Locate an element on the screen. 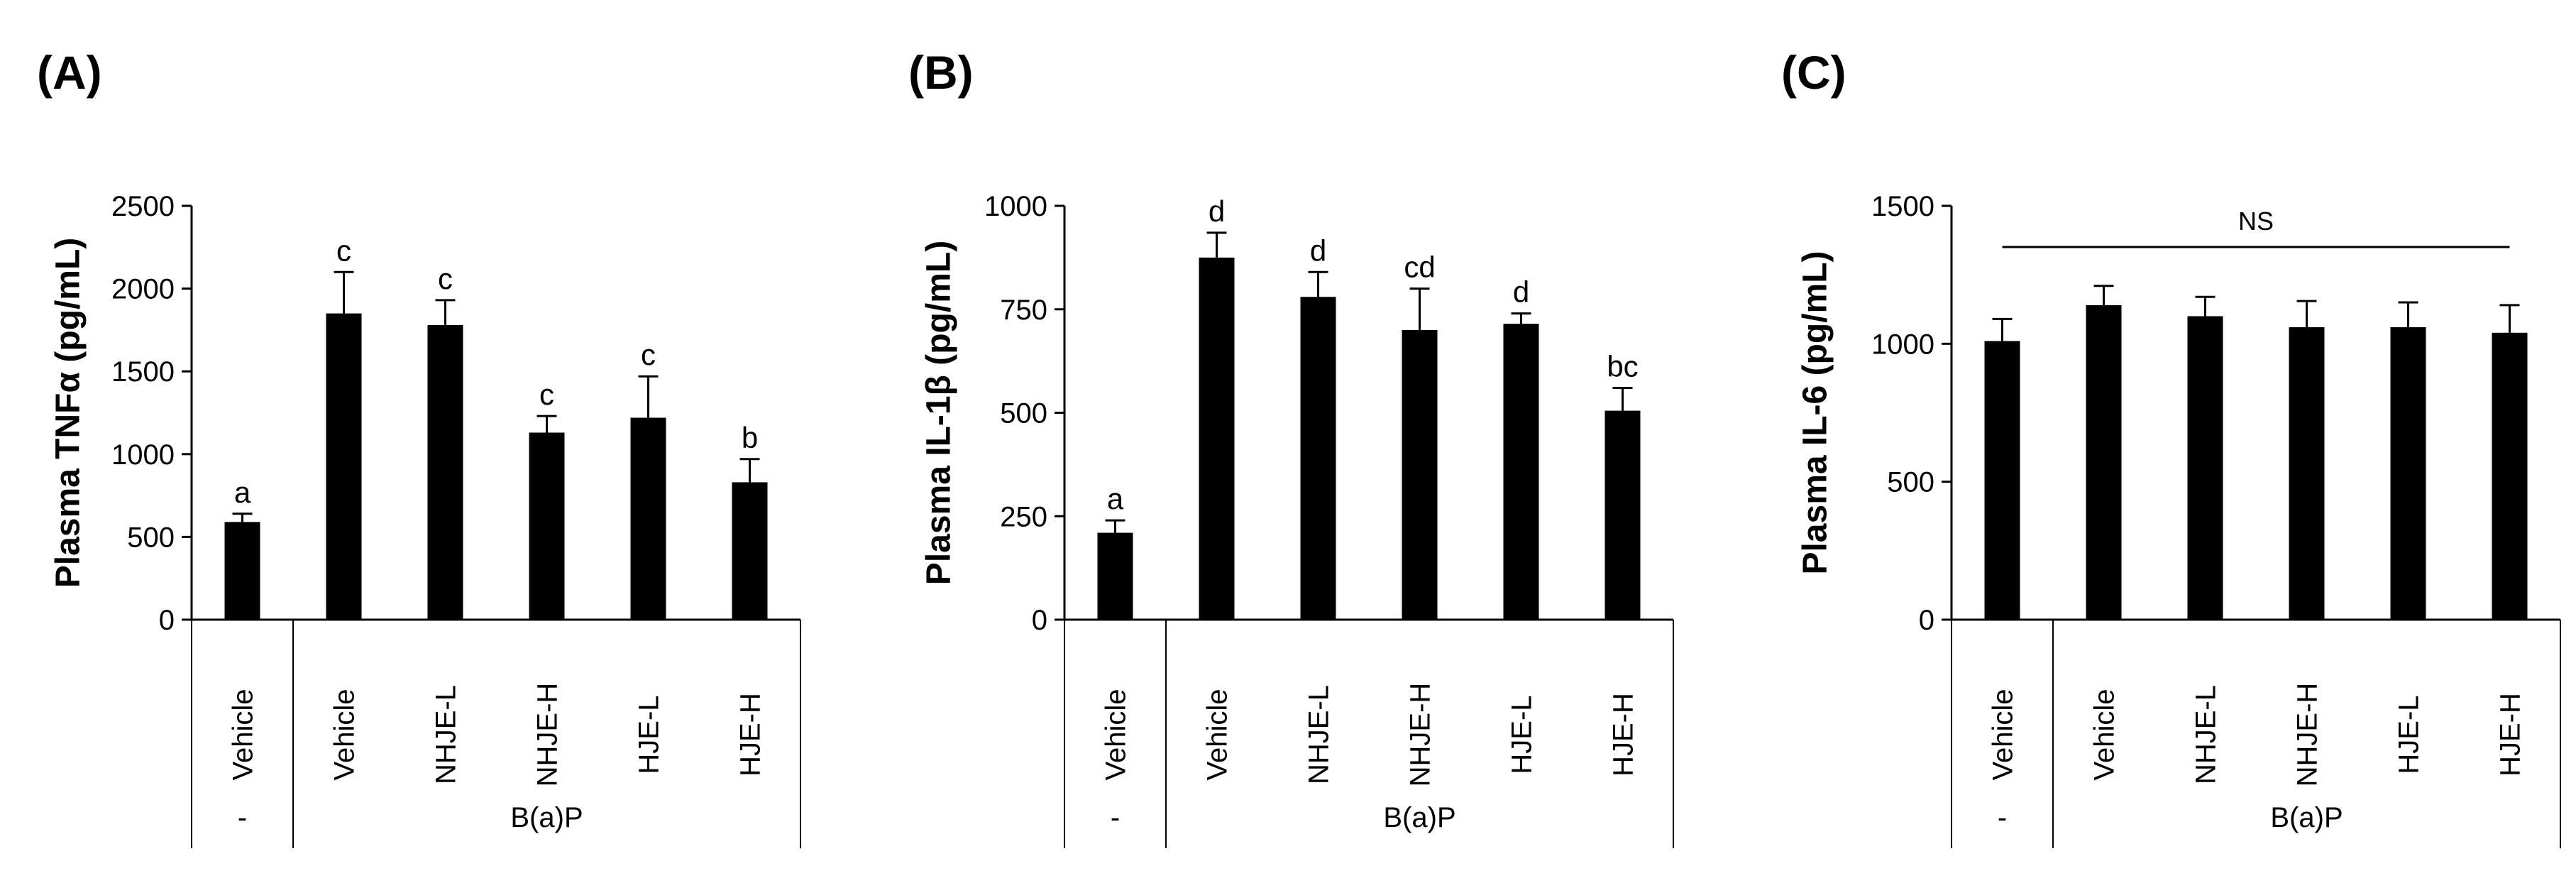 The height and width of the screenshot is (883, 2576). y-axis-label: Plasma TNFα (pg/mL) is located at coordinates (68, 413).